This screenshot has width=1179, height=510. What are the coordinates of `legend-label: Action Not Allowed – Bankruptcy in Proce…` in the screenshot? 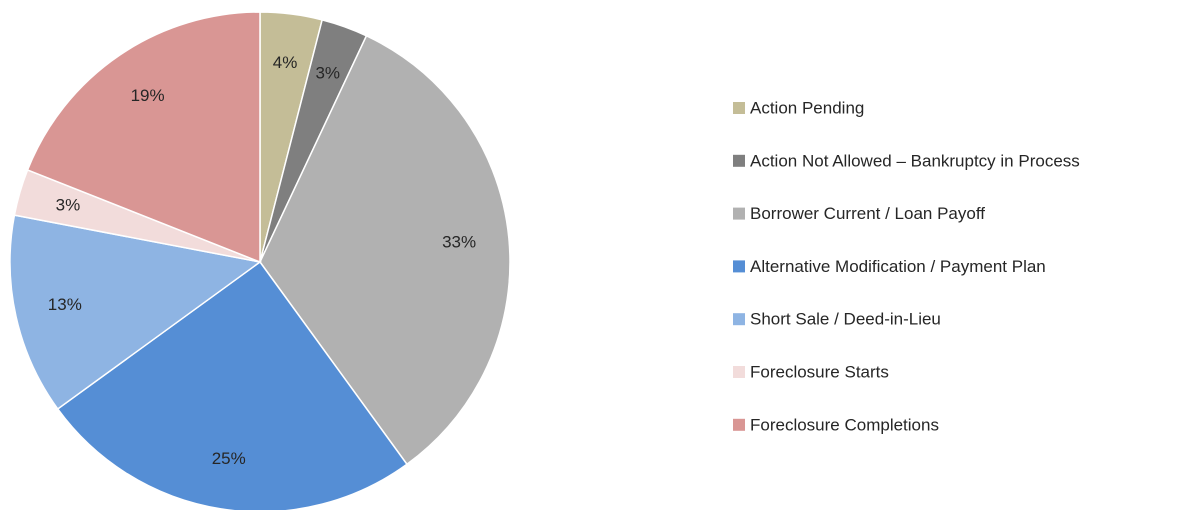 It's located at (915, 160).